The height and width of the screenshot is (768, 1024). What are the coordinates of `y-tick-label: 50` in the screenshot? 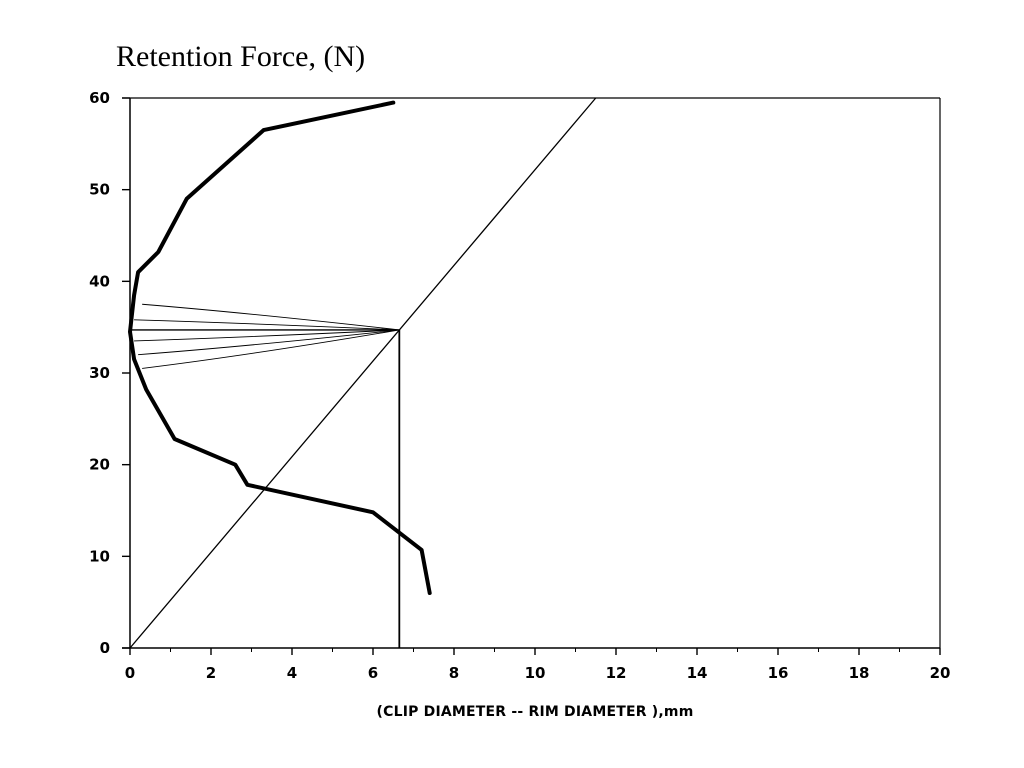 It's located at (99, 190).